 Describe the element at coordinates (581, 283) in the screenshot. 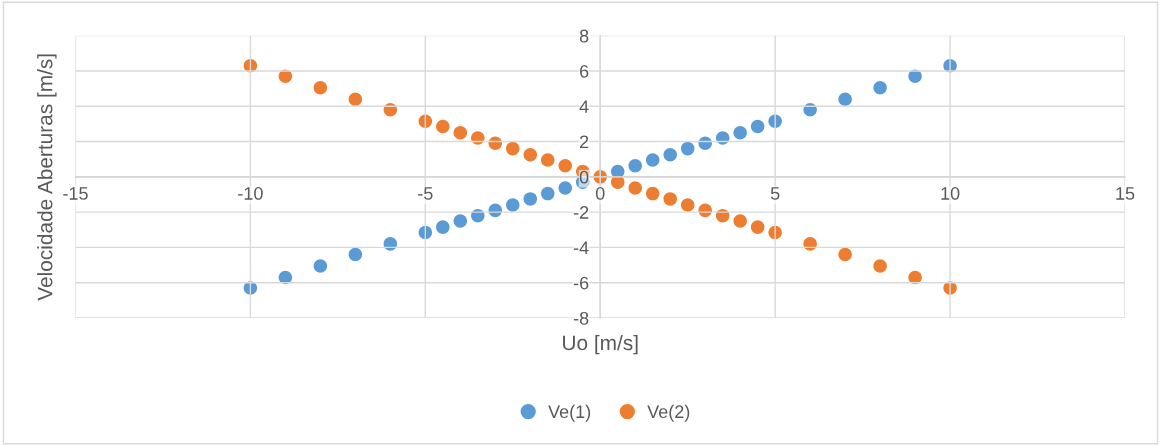

I see `y-tick-label: -6` at that location.